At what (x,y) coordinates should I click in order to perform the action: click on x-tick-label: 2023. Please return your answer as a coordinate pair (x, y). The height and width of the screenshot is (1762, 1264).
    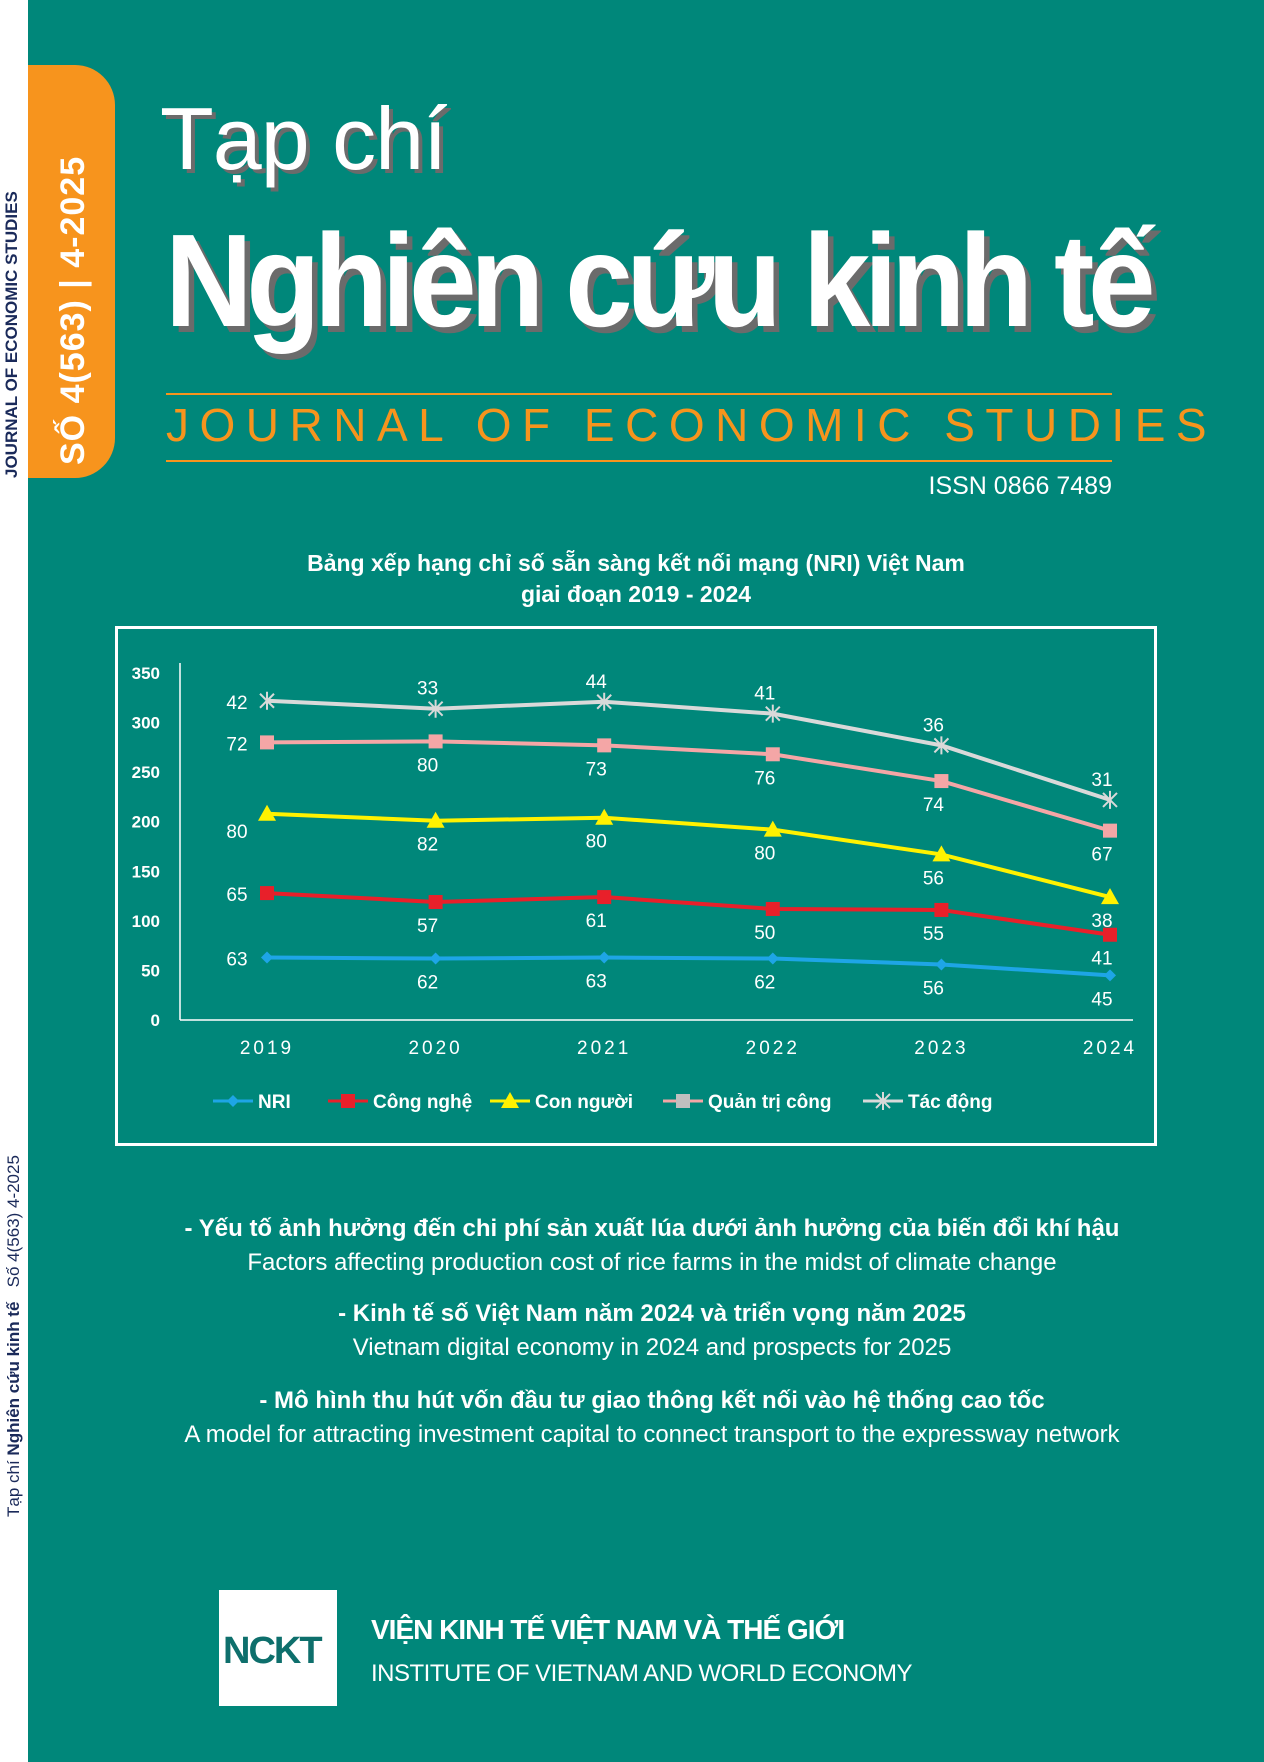
    Looking at the image, I should click on (941, 1048).